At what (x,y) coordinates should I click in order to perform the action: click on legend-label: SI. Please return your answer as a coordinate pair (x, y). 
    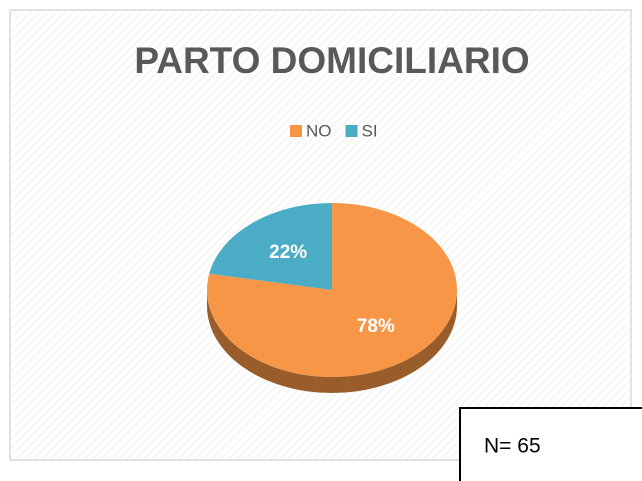
    Looking at the image, I should click on (370, 130).